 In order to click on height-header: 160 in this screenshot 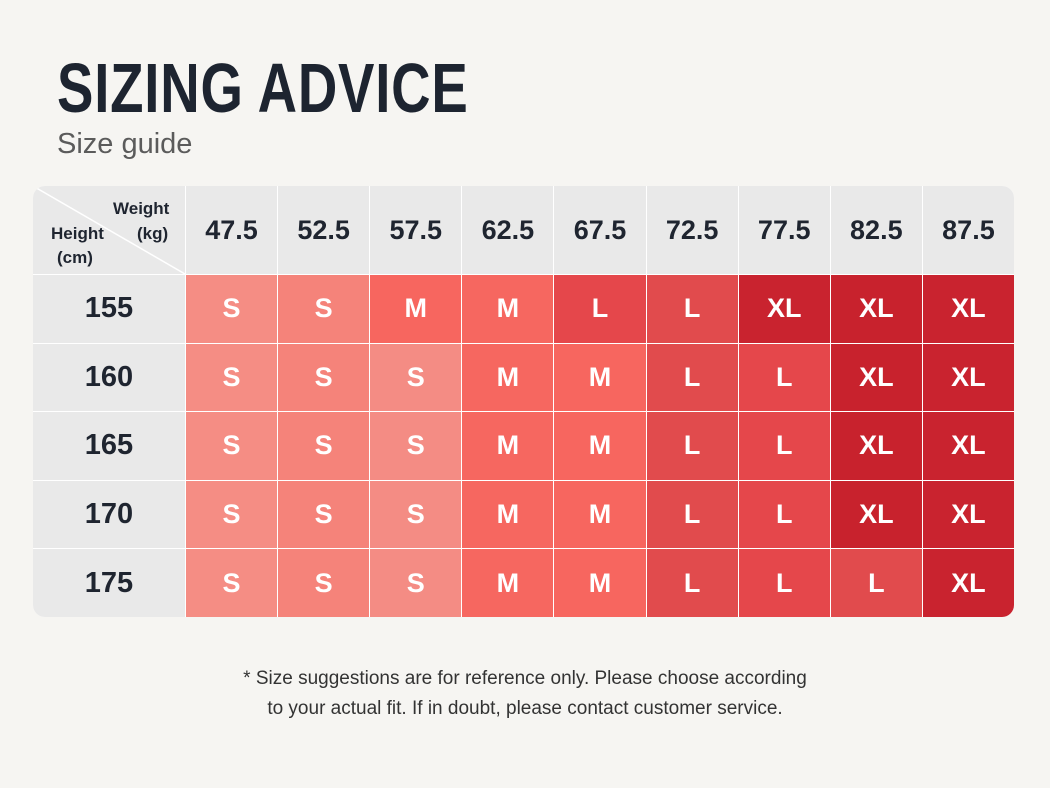, I will do `click(109, 377)`.